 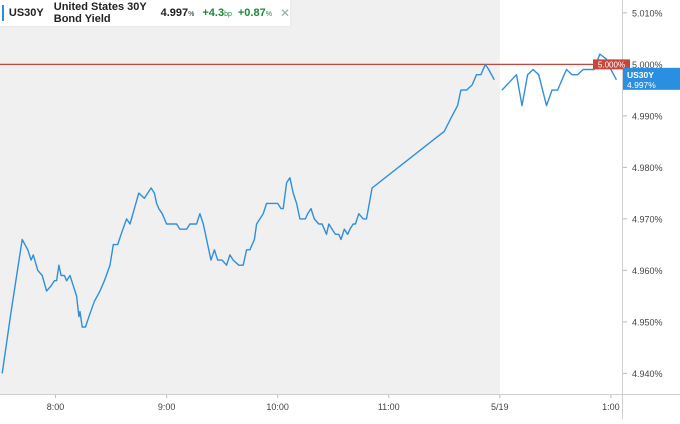 What do you see at coordinates (647, 271) in the screenshot?
I see `y-tick-label: 4.960%` at bounding box center [647, 271].